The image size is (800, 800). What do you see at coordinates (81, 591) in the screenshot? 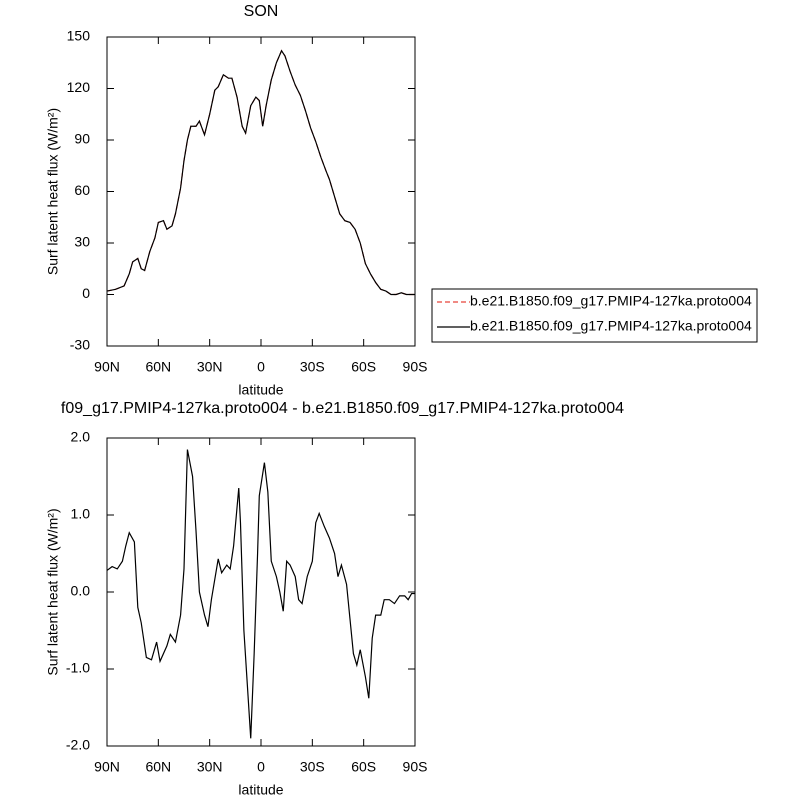
I see `y-tick-label: 0.0` at bounding box center [81, 591].